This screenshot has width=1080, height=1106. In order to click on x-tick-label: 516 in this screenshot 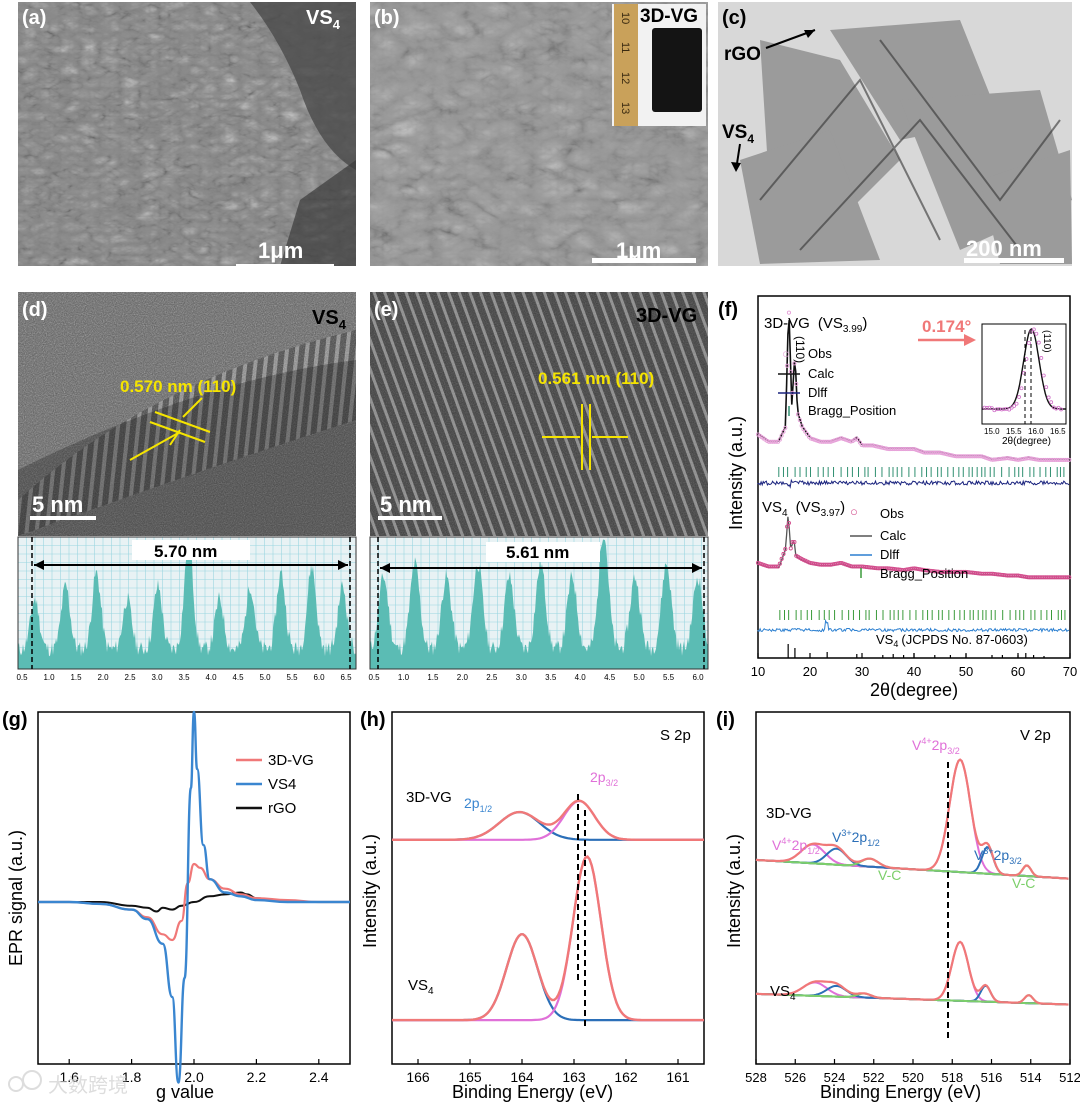, I will do `click(992, 1077)`.